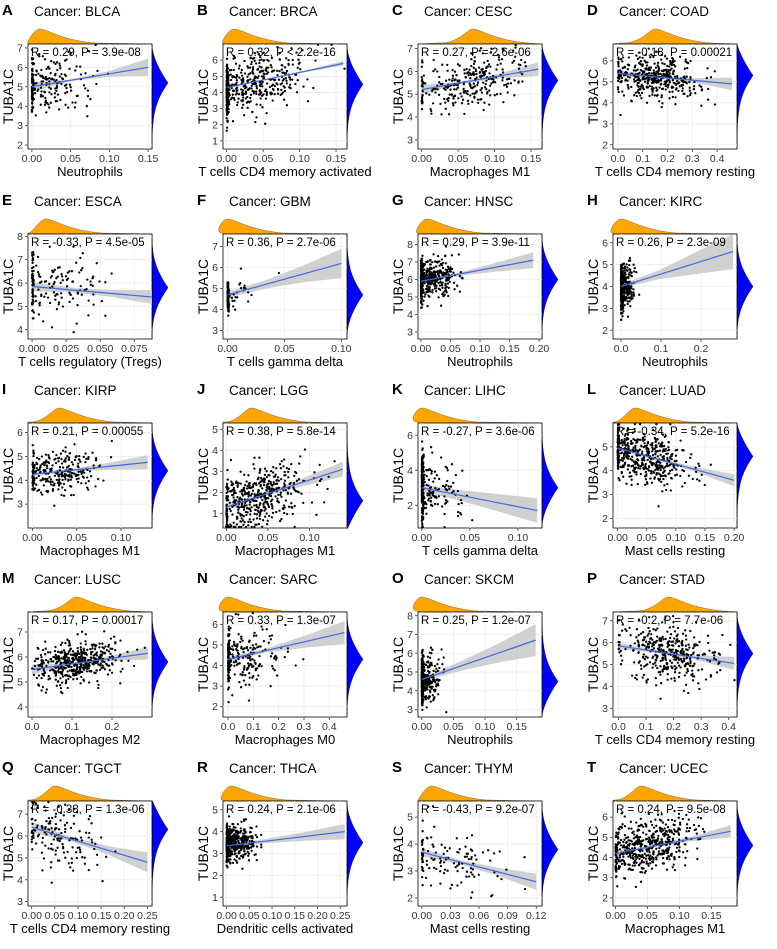 Image resolution: width=777 pixels, height=949 pixels. What do you see at coordinates (285, 75) in the screenshot?
I see `regression-line` at bounding box center [285, 75].